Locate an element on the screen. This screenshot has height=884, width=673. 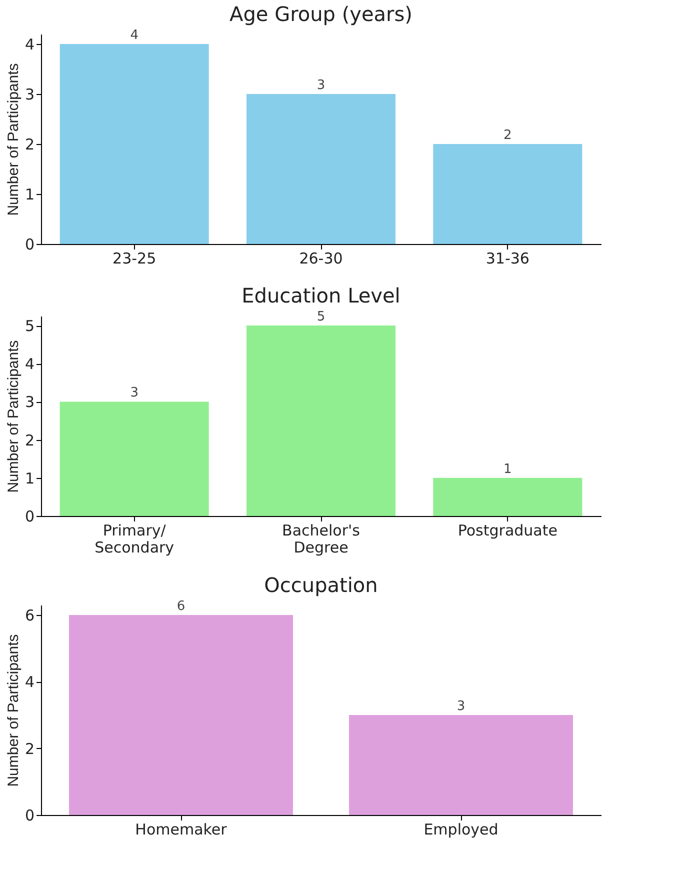
data-label: 2 is located at coordinates (508, 135).